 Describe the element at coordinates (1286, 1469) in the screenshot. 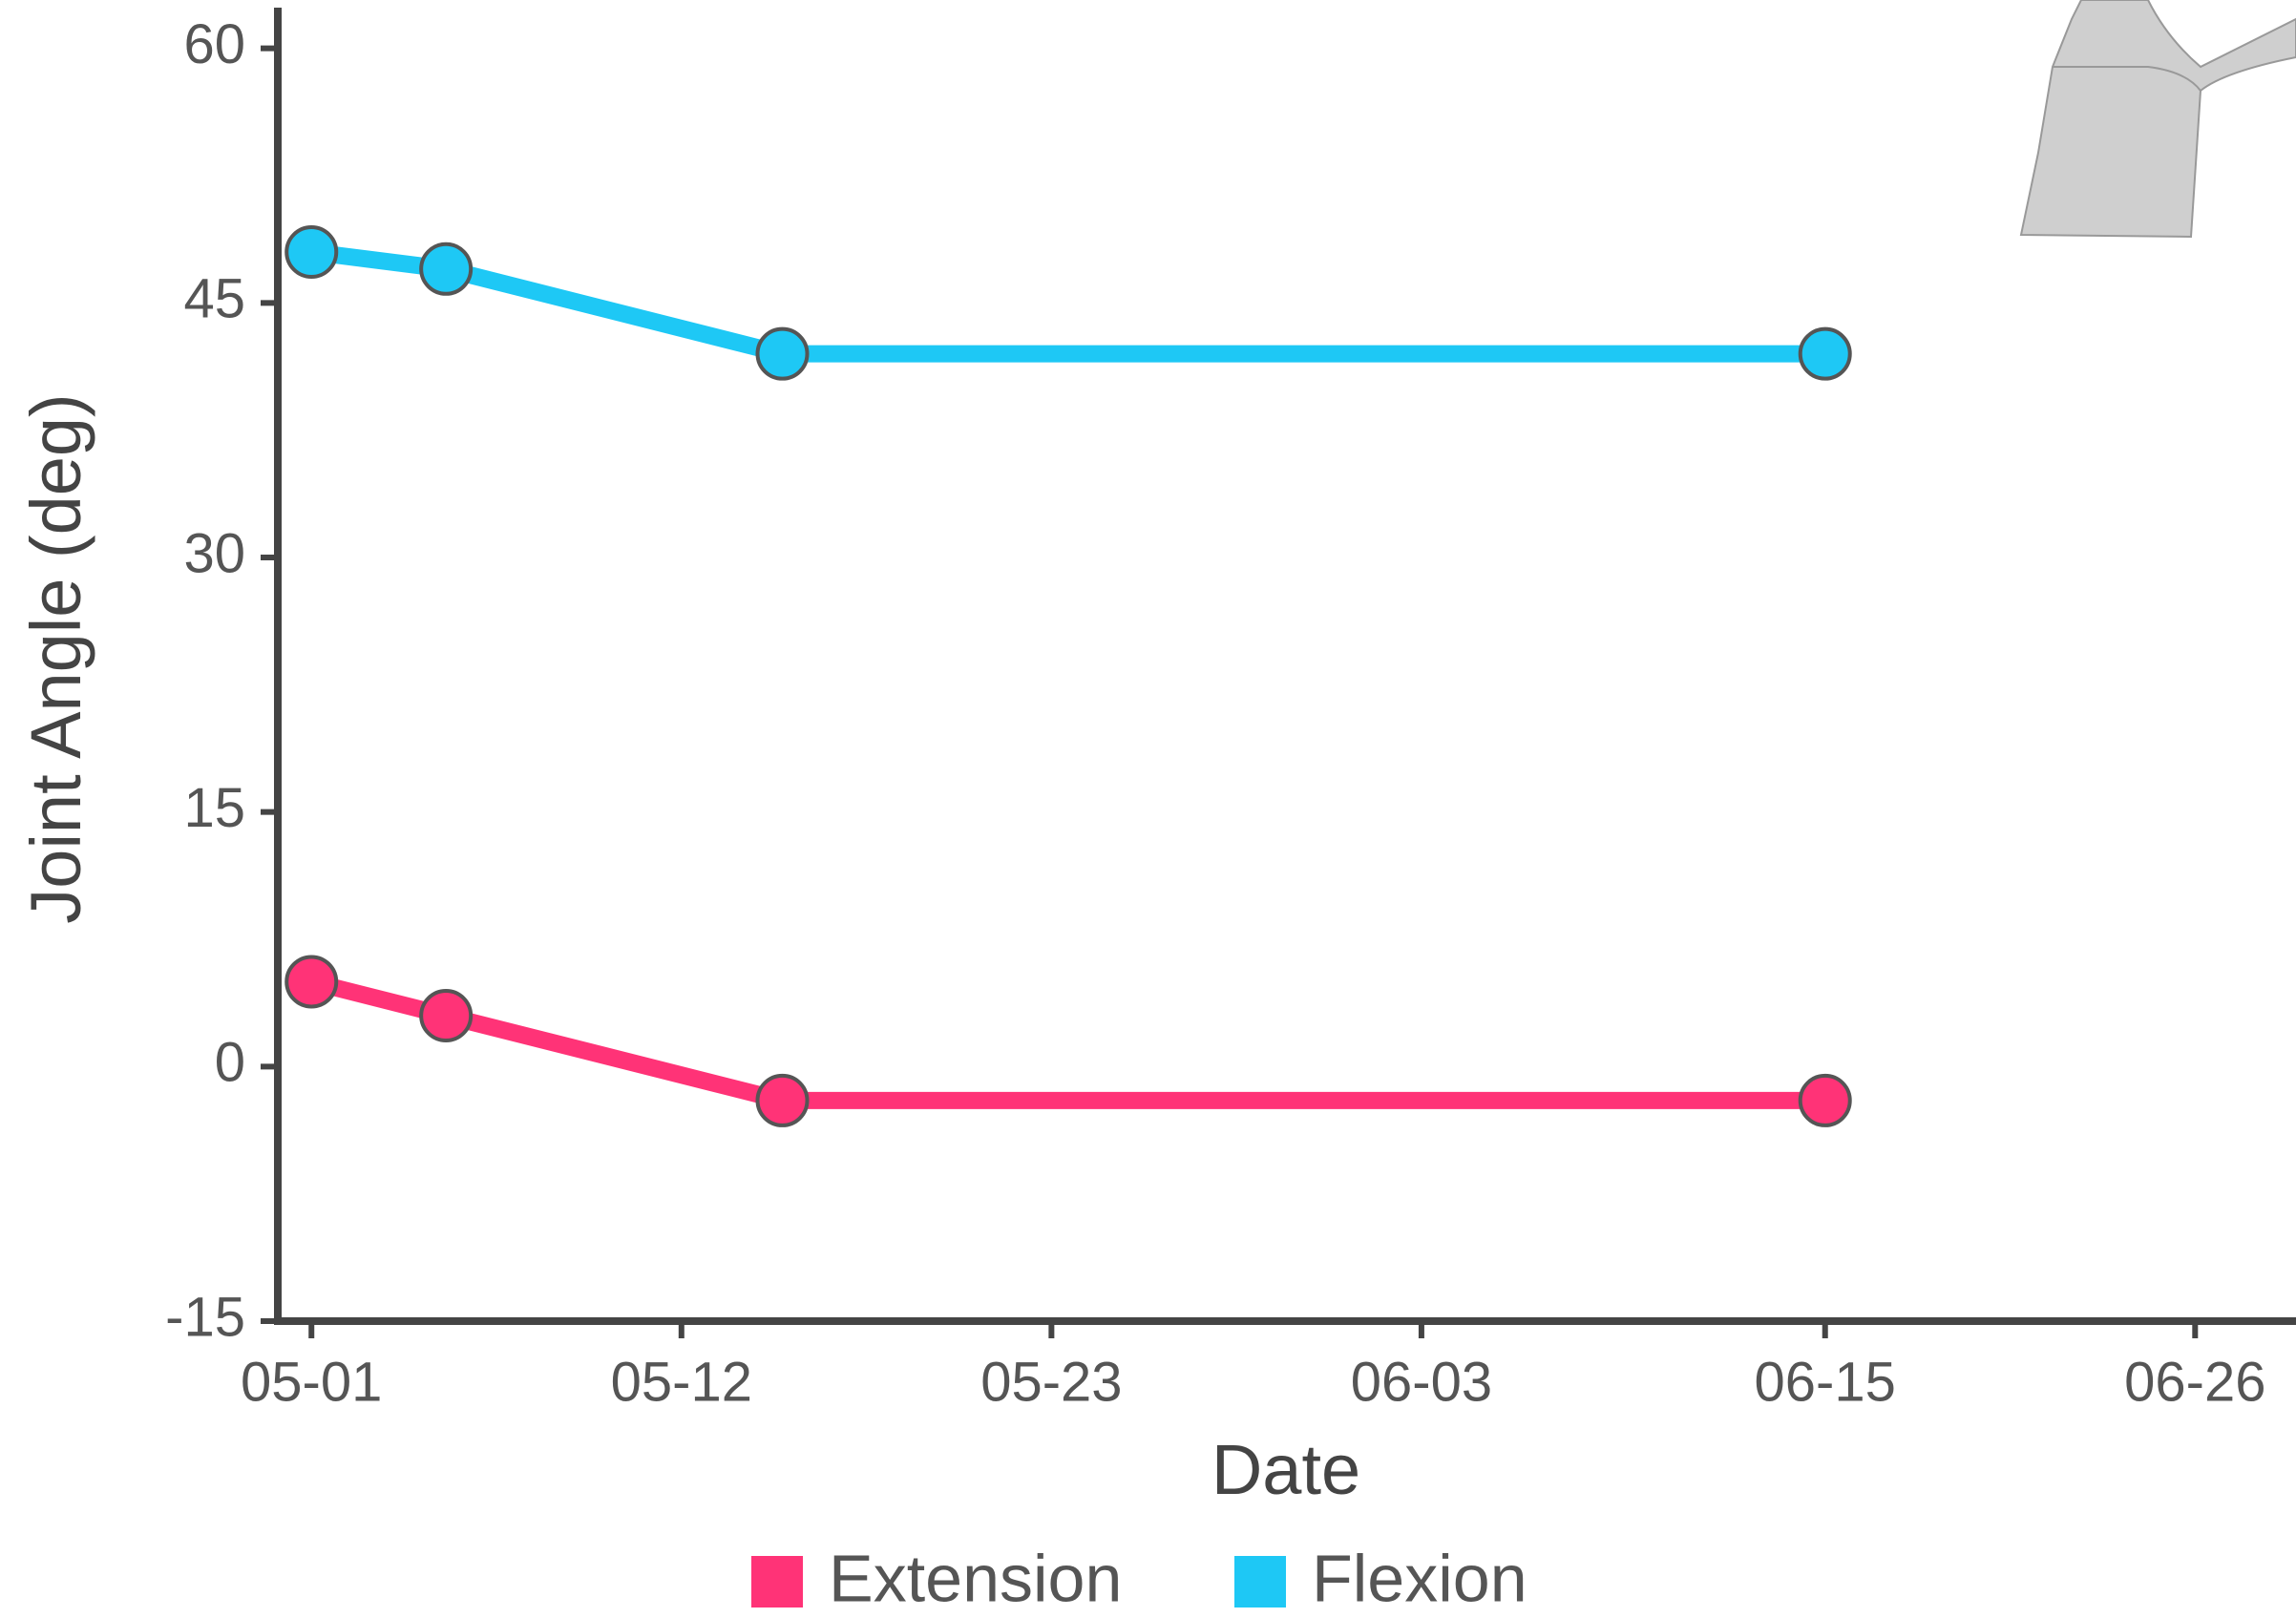

I see `x-axis-title: Date` at that location.